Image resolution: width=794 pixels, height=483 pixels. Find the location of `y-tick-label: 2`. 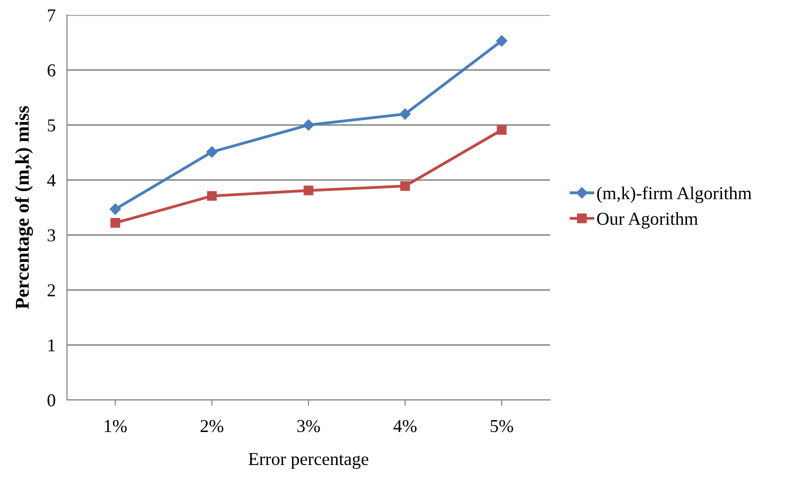

y-tick-label: 2 is located at coordinates (51, 290).